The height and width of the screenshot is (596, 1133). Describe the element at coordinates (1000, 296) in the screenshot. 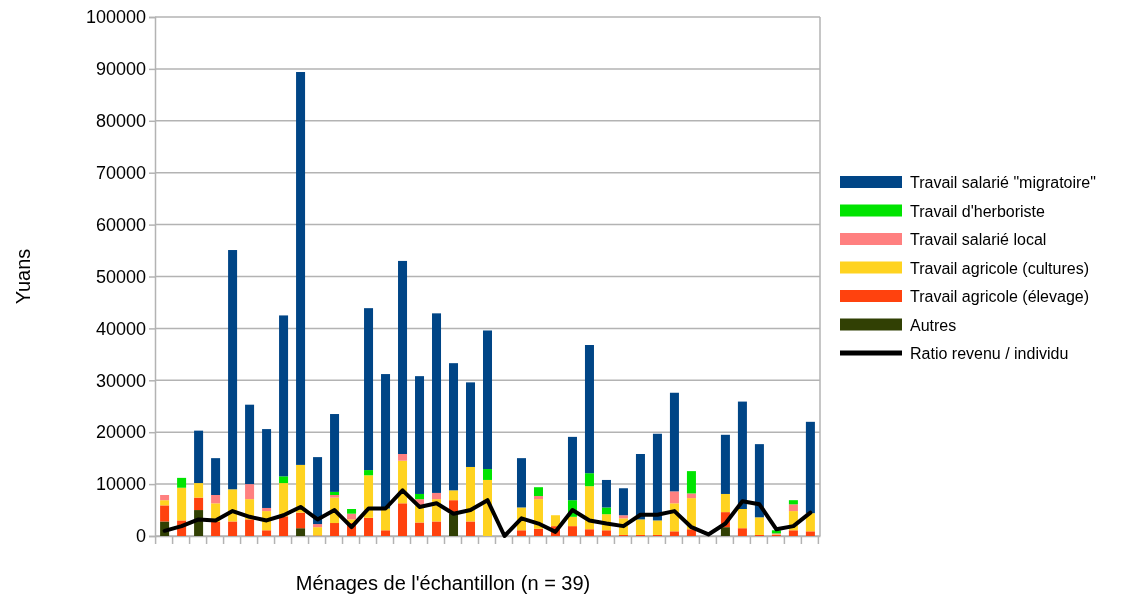

I see `legend-label: Travail agricole (élevage)` at that location.